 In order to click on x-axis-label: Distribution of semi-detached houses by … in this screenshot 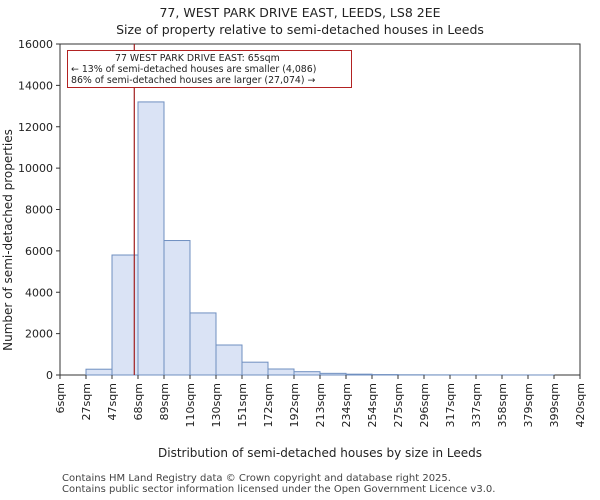, I will do `click(320, 453)`.